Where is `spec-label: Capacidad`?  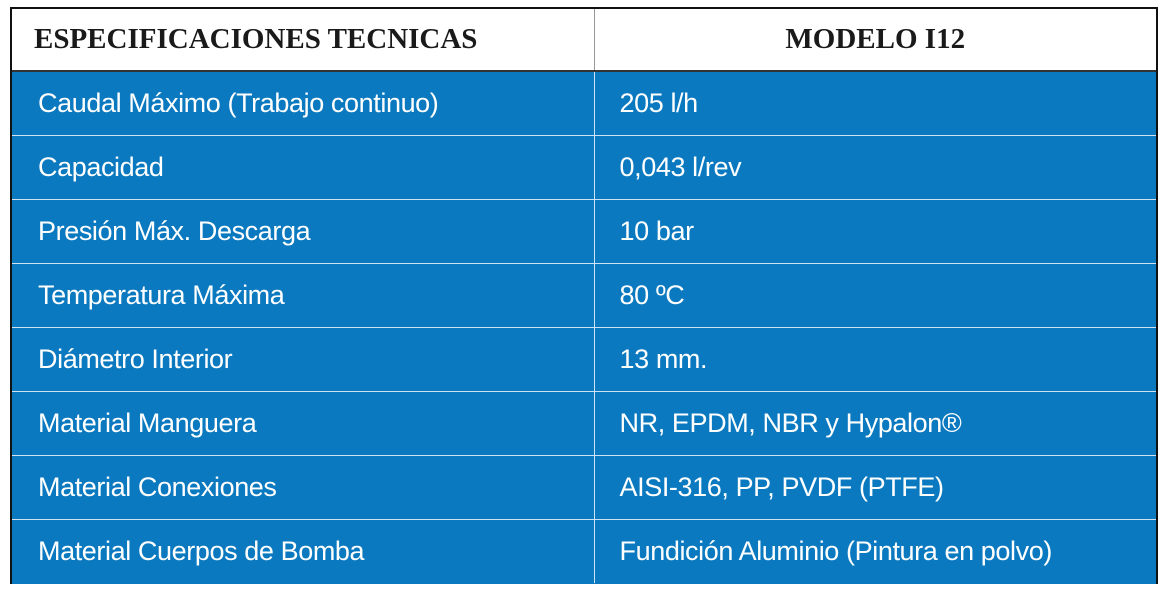 spec-label: Capacidad is located at coordinates (303, 167).